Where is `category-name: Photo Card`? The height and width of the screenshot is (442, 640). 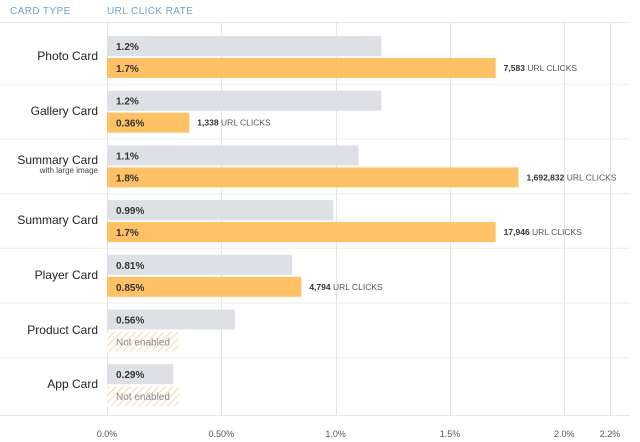
category-name: Photo Card is located at coordinates (67, 56).